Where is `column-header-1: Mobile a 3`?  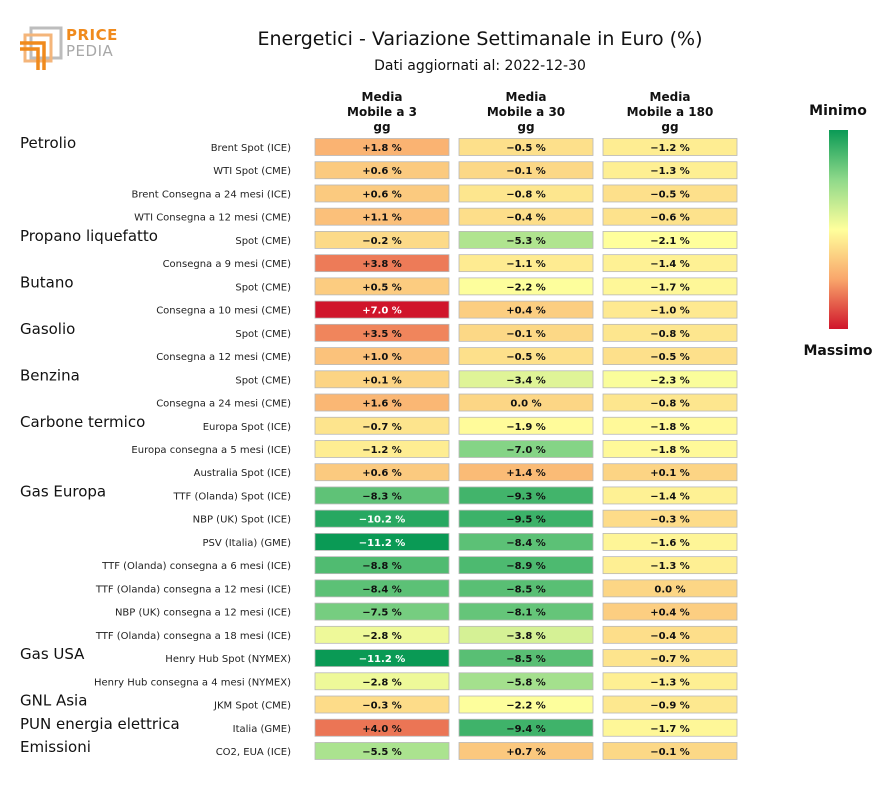 column-header-1: Mobile a 3 is located at coordinates (382, 112).